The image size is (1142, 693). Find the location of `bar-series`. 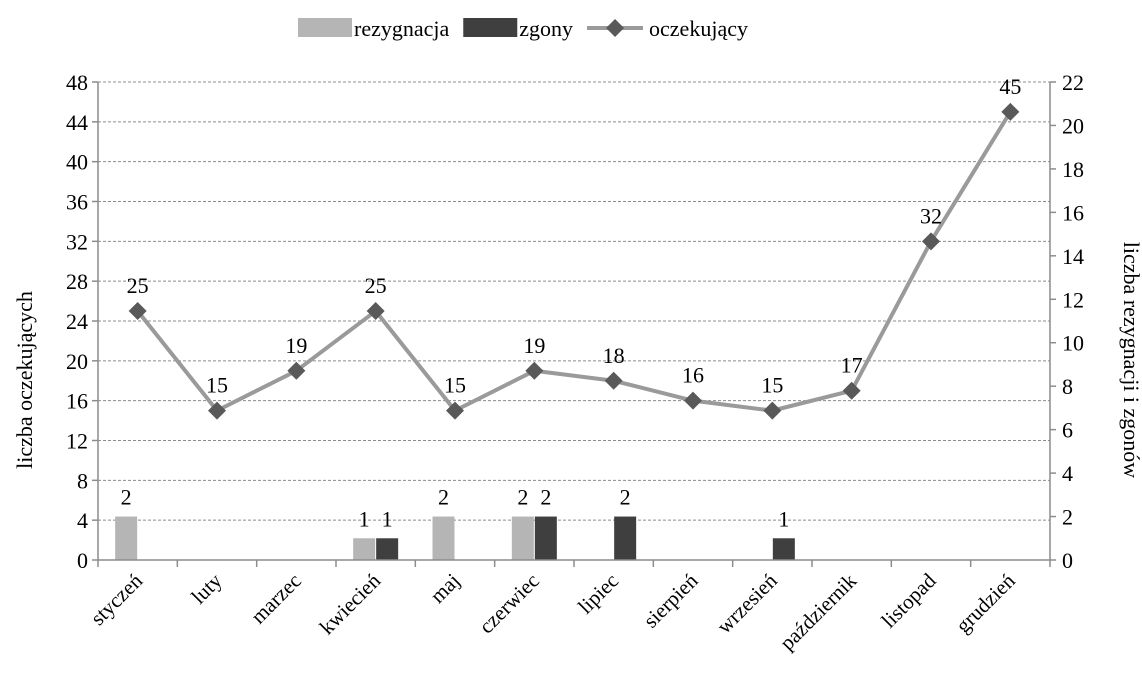

bar-series is located at coordinates (455, 538).